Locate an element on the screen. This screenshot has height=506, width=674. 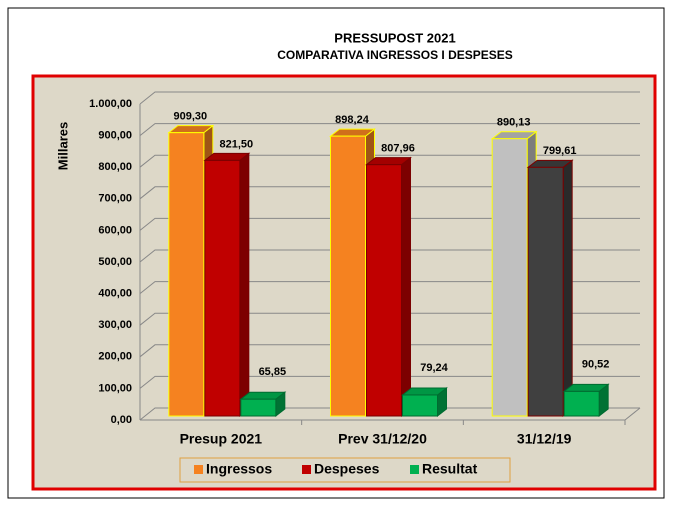
x-tick-label: Presup 2021 is located at coordinates (221, 439).